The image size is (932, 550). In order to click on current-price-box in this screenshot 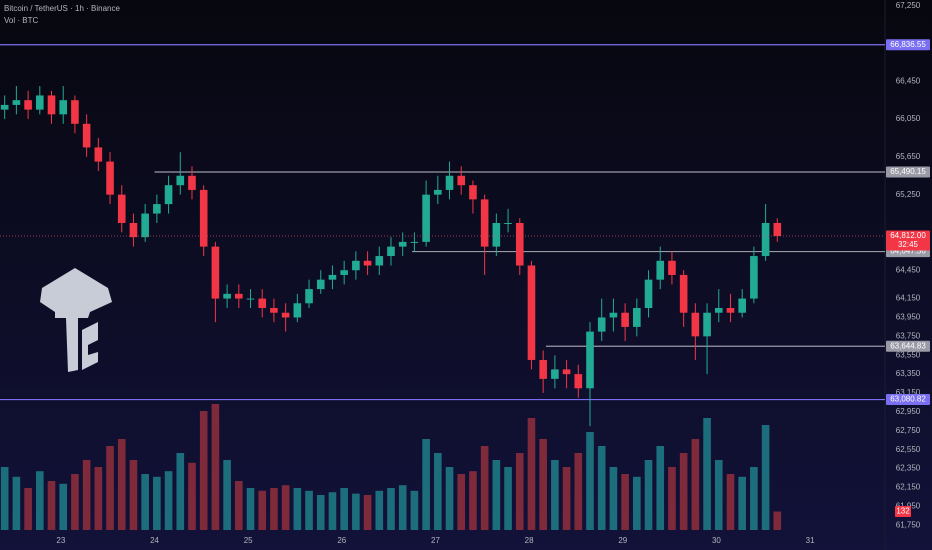, I will do `click(908, 240)`.